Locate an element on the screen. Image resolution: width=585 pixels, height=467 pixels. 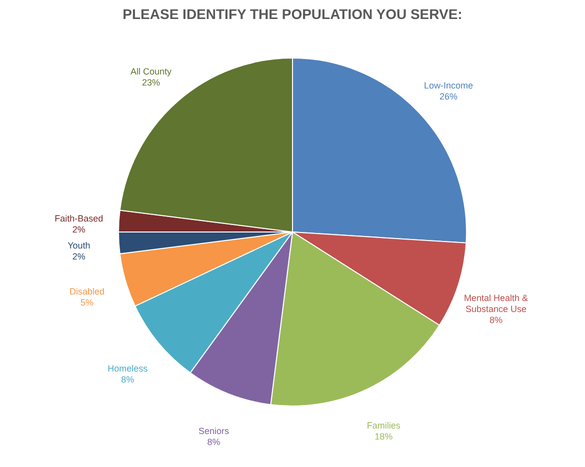
data-label: 5% is located at coordinates (87, 303).